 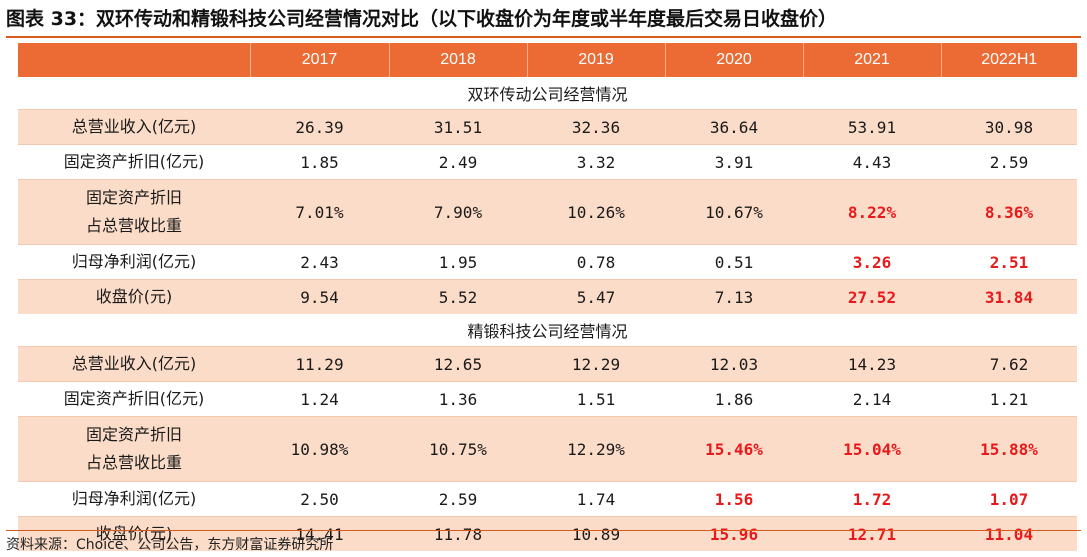 I want to click on value-cell: 12.65, so click(x=458, y=364).